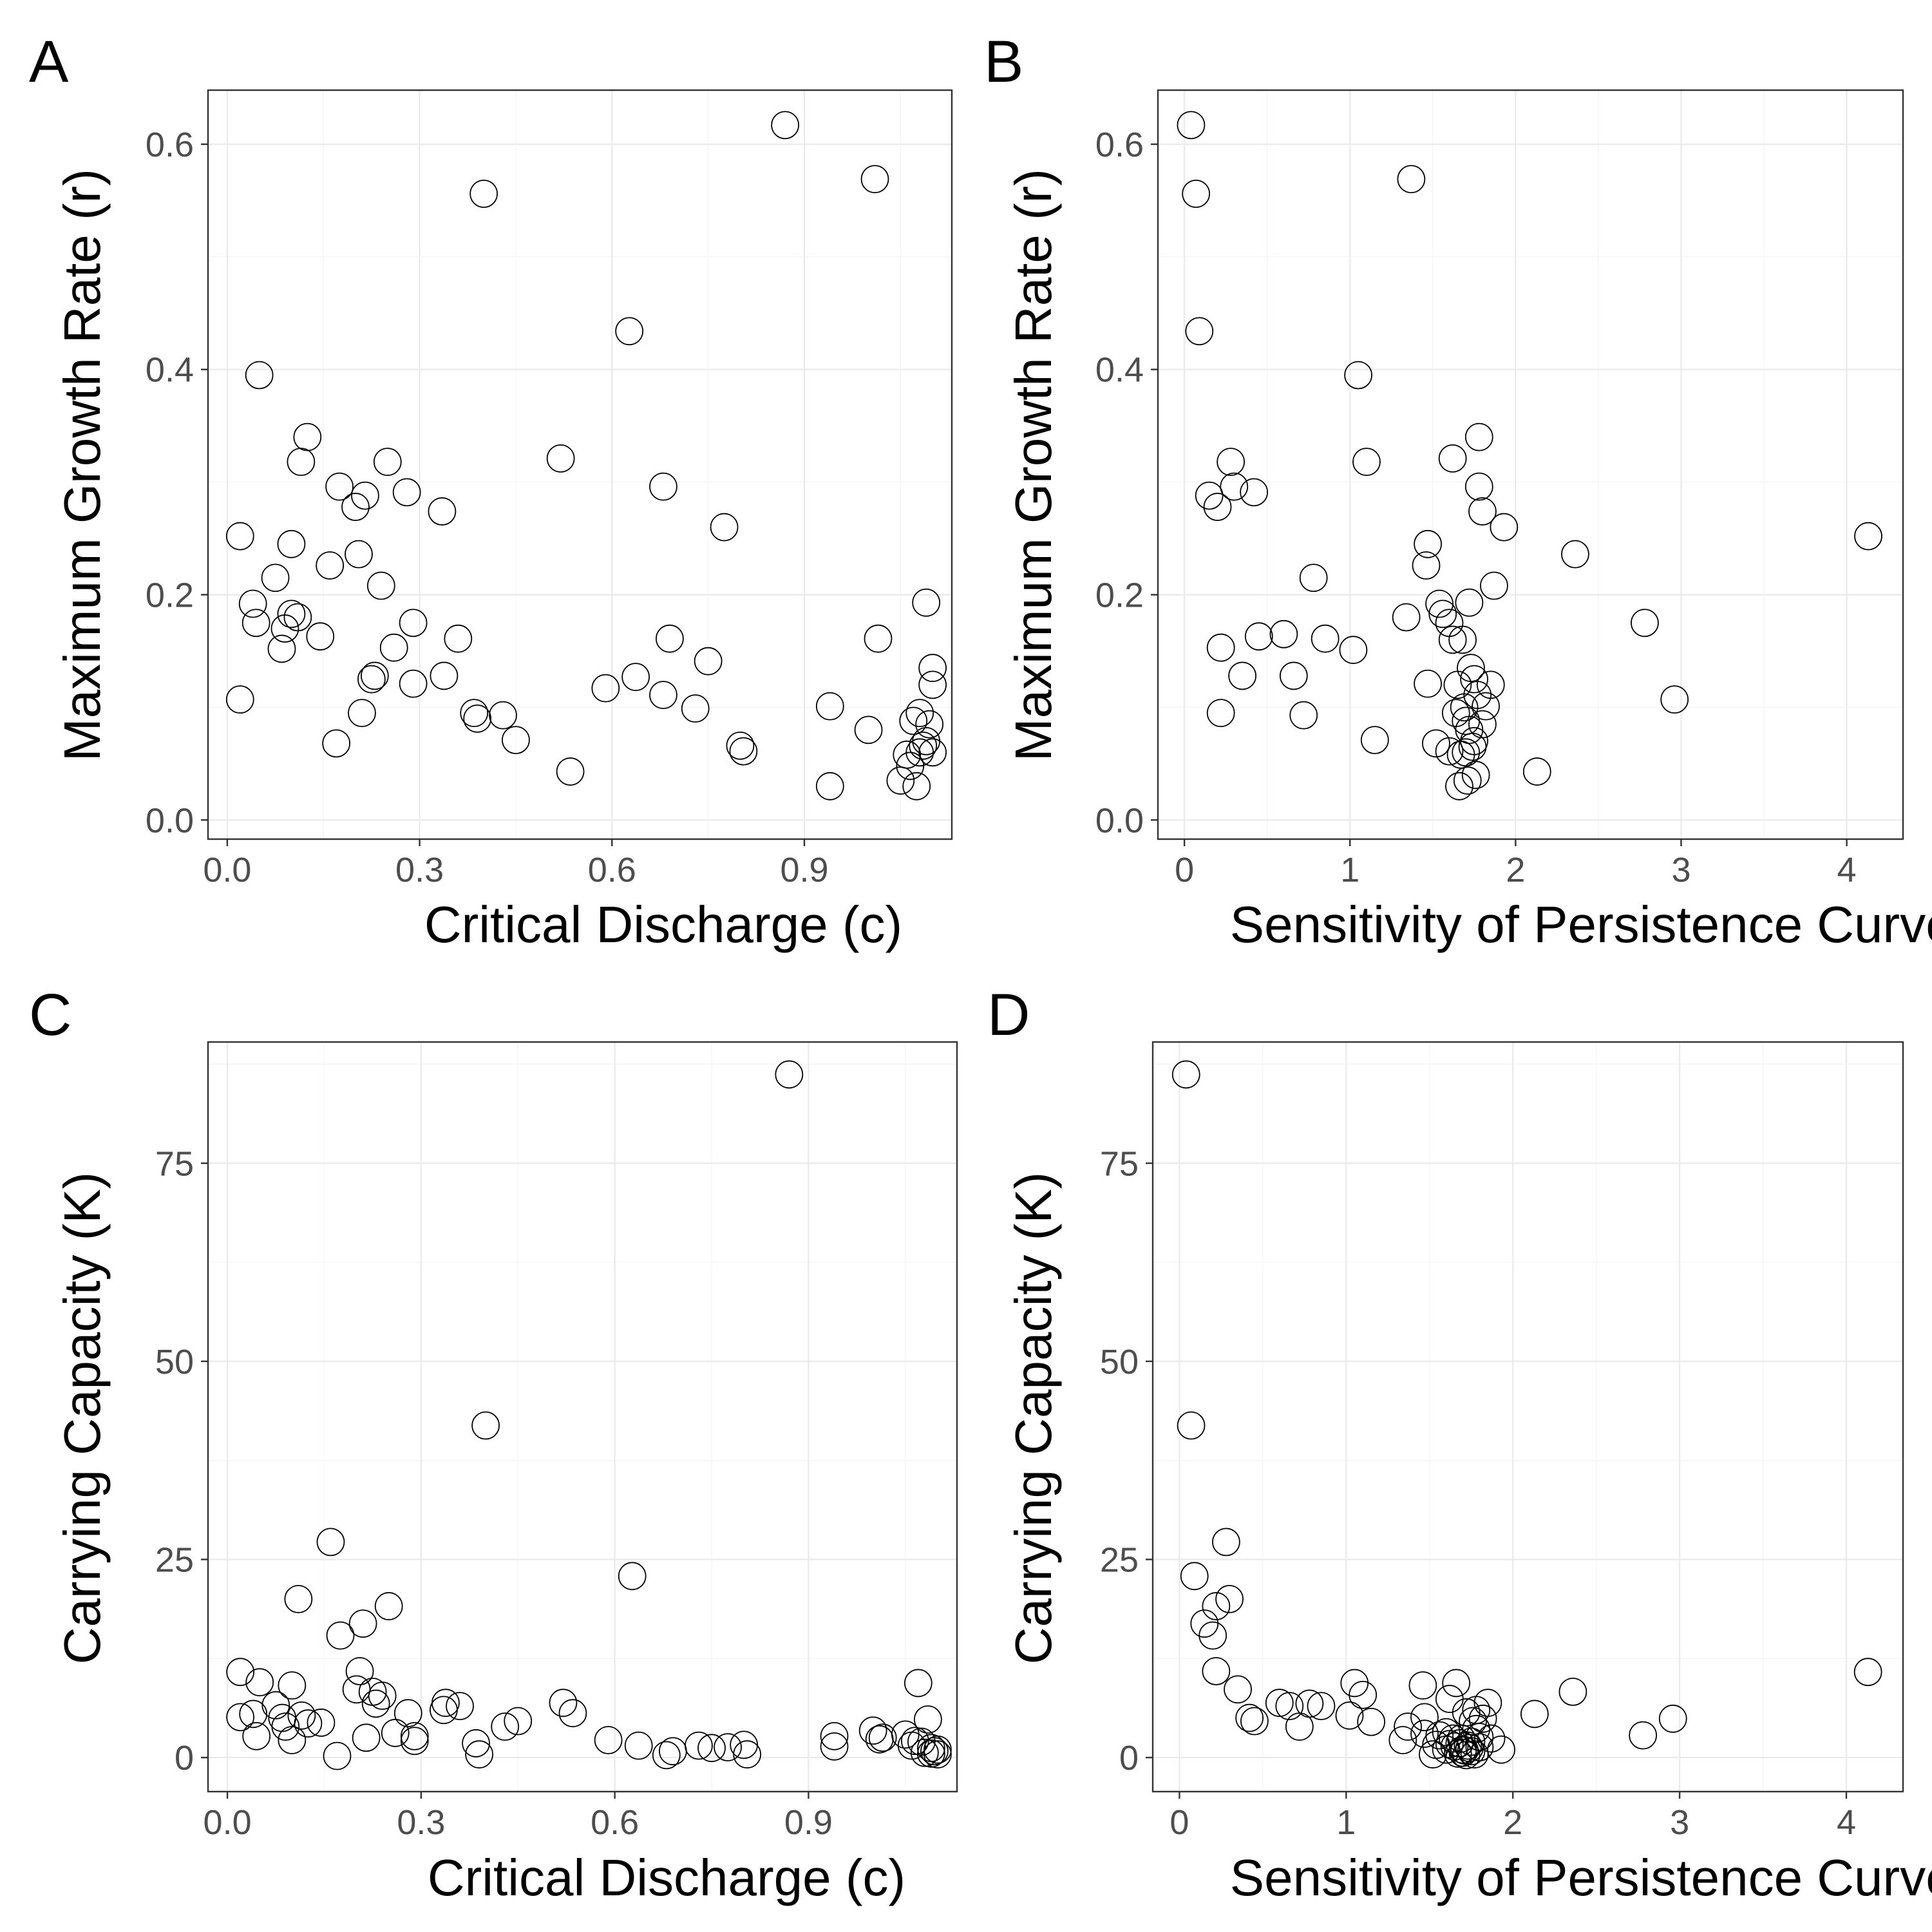 The height and width of the screenshot is (1932, 1932). Describe the element at coordinates (612, 870) in the screenshot. I see `x-tick-label: 0.6` at that location.